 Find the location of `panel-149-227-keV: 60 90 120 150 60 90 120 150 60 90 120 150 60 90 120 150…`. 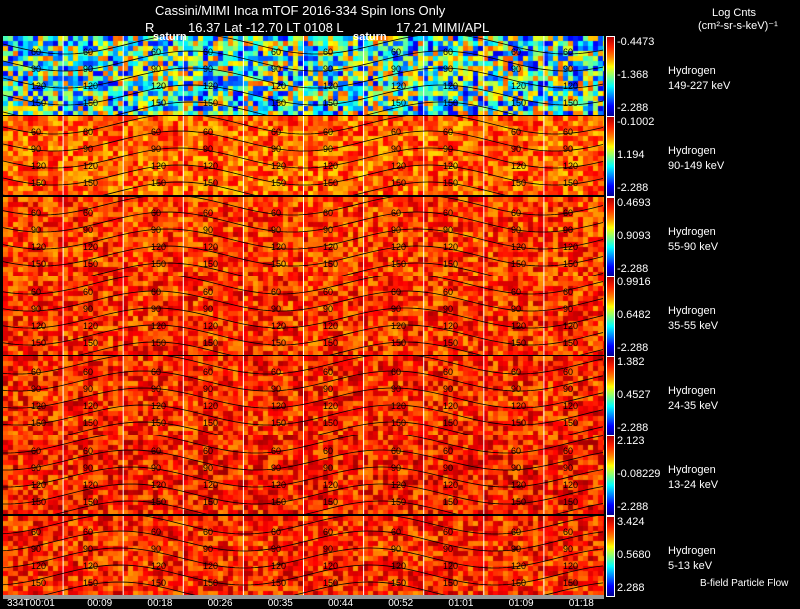

panel-149-227-keV: 60 90 120 150 60 90 120 150 60 90 120 150 60 90 120 150… is located at coordinates (303, 75).